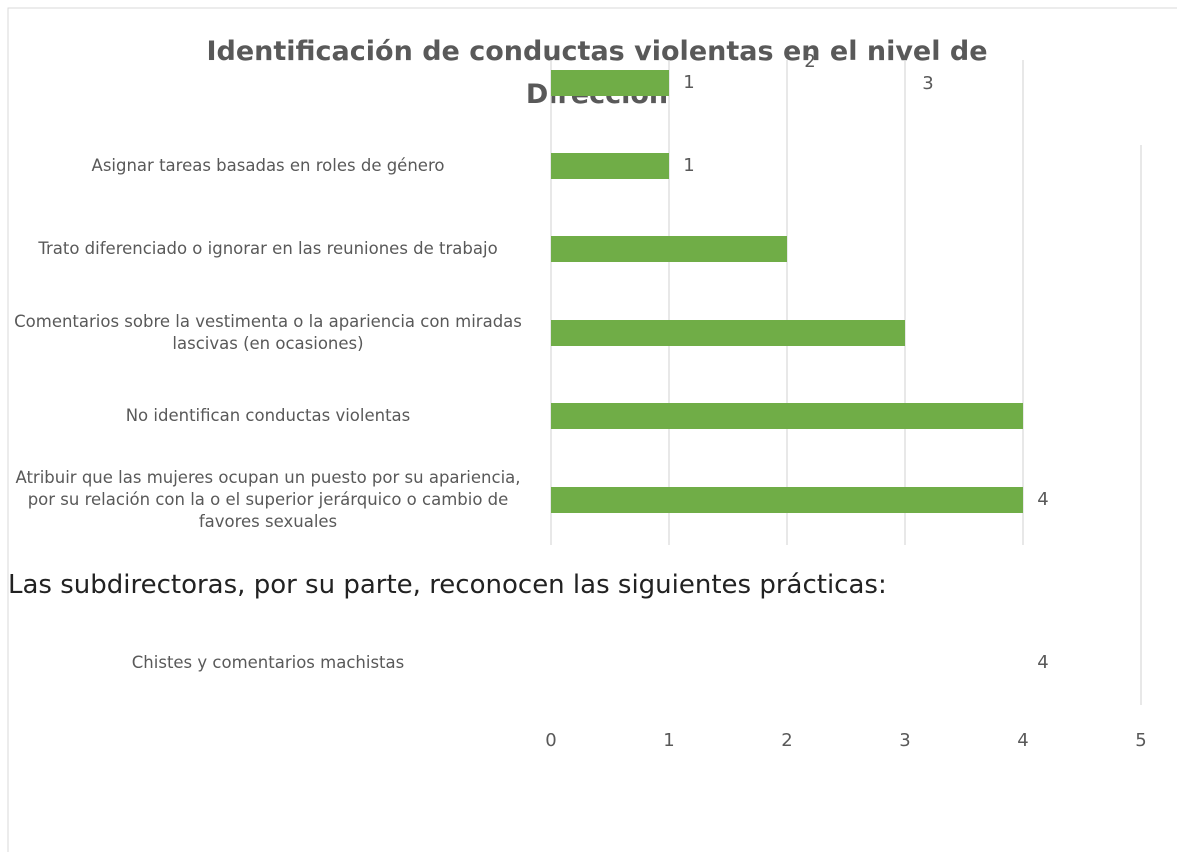 The image size is (1177, 852). What do you see at coordinates (668, 740) in the screenshot?
I see `x-tick-label: 1` at bounding box center [668, 740].